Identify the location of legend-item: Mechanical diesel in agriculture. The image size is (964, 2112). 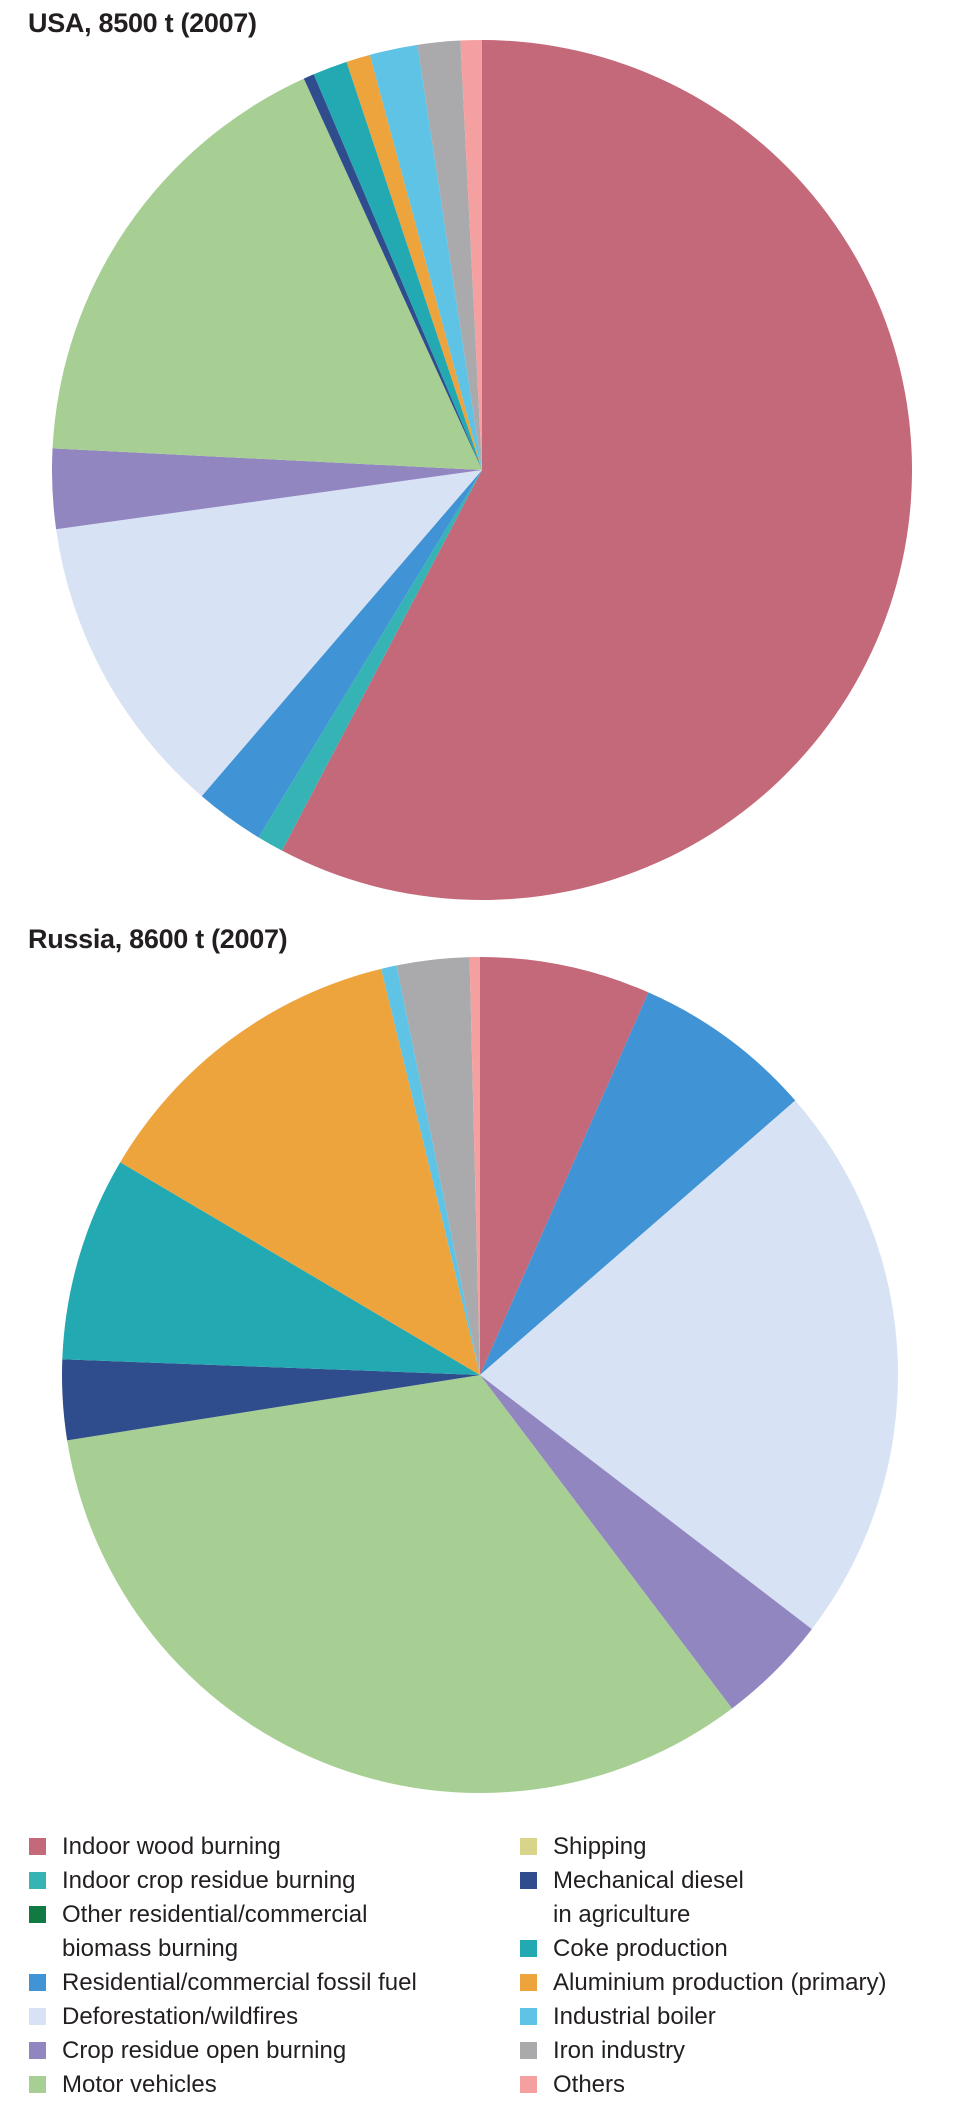
(739, 1898).